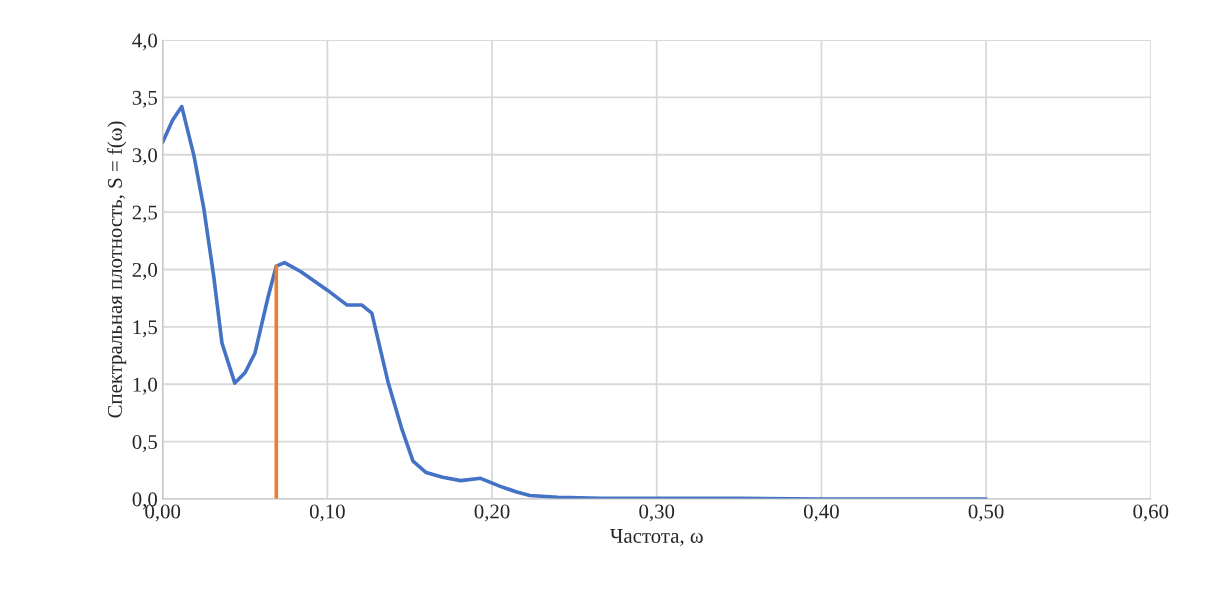 The height and width of the screenshot is (616, 1205). I want to click on y-axis-title: Спектральная плотность, S = f(ω), so click(117, 269).